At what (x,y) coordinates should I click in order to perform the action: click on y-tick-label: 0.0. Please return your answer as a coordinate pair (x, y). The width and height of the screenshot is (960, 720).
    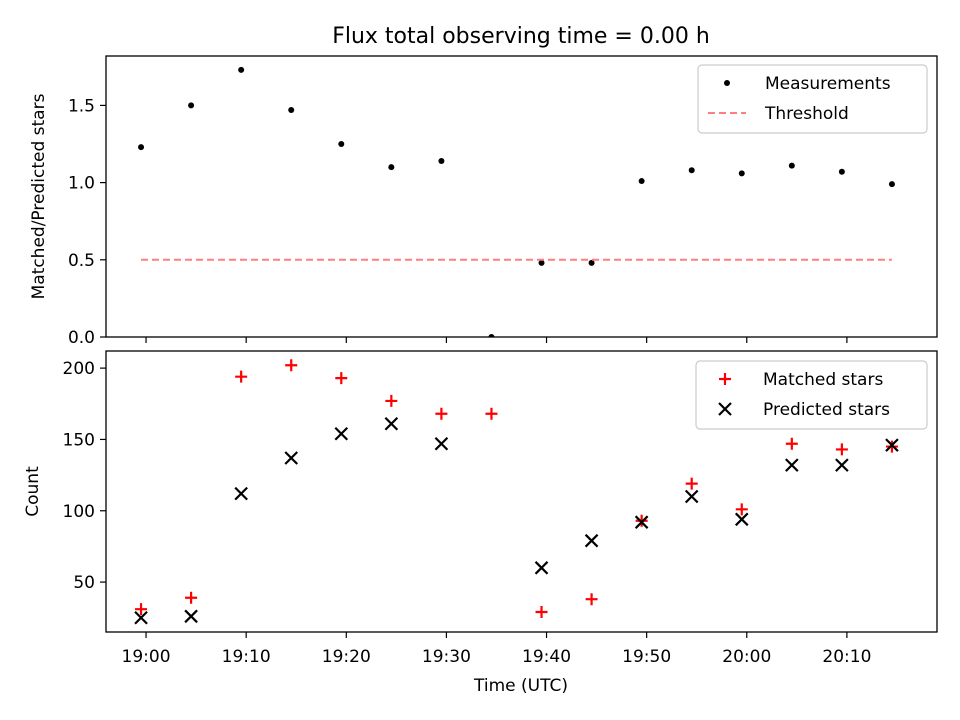
    Looking at the image, I should click on (81, 338).